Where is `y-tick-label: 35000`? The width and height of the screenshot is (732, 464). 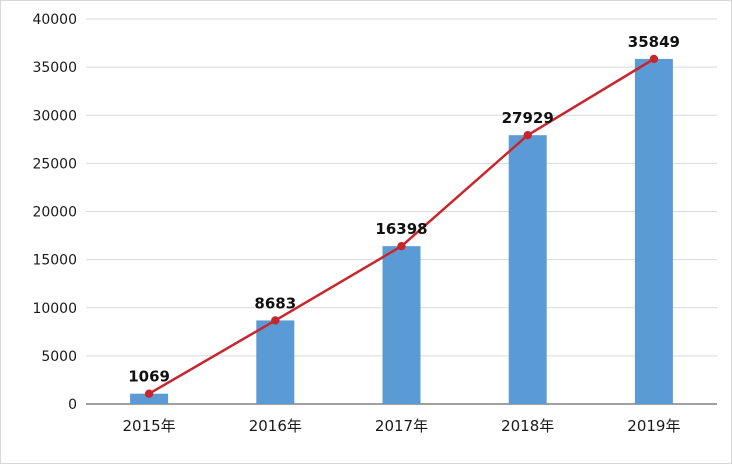 y-tick-label: 35000 is located at coordinates (54, 68).